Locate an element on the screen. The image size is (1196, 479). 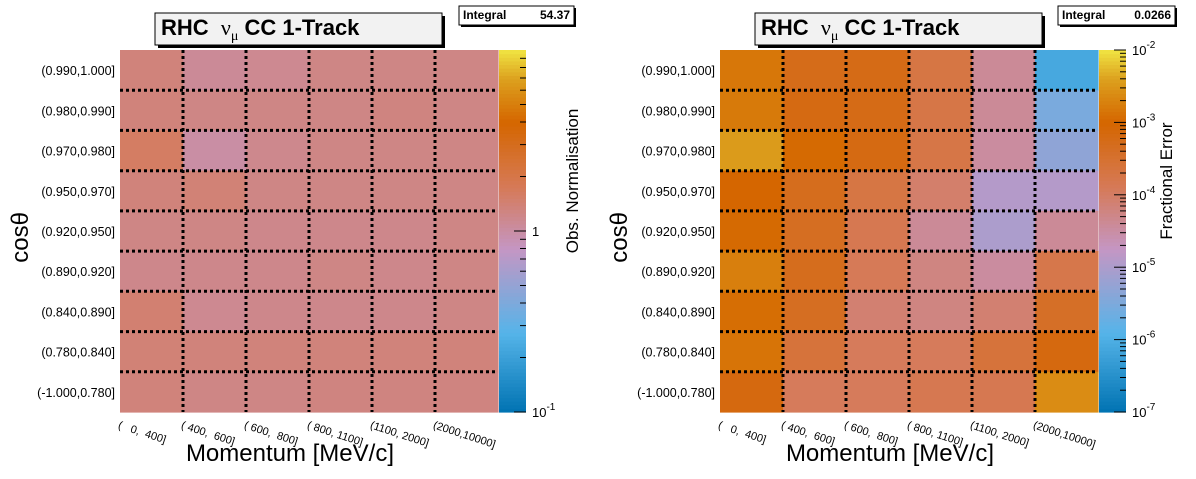
y-axis-title: cosθ is located at coordinates (20, 237).